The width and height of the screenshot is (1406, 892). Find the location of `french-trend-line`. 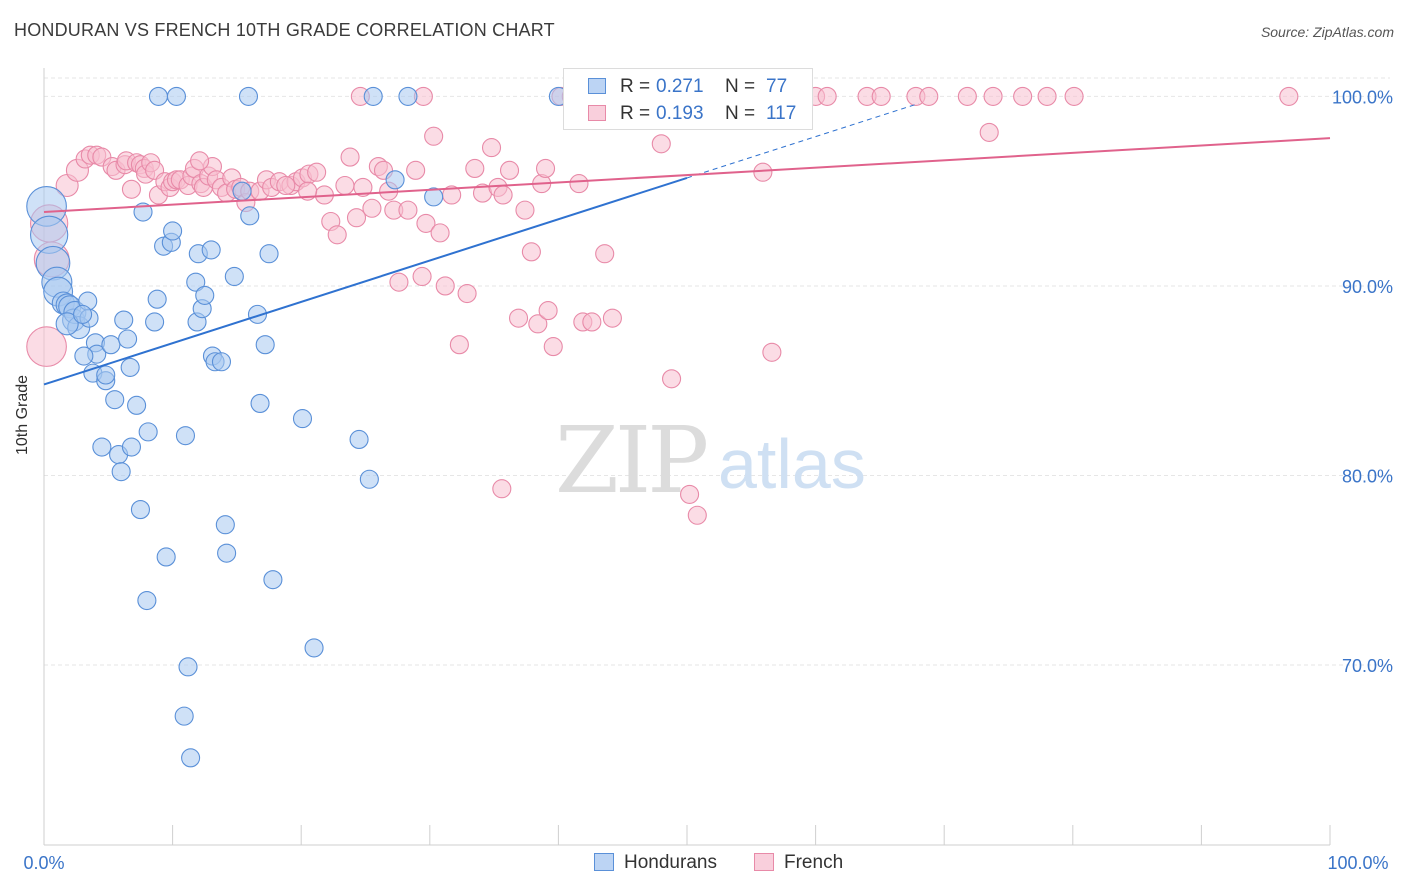

french-trend-line is located at coordinates (687, 175).